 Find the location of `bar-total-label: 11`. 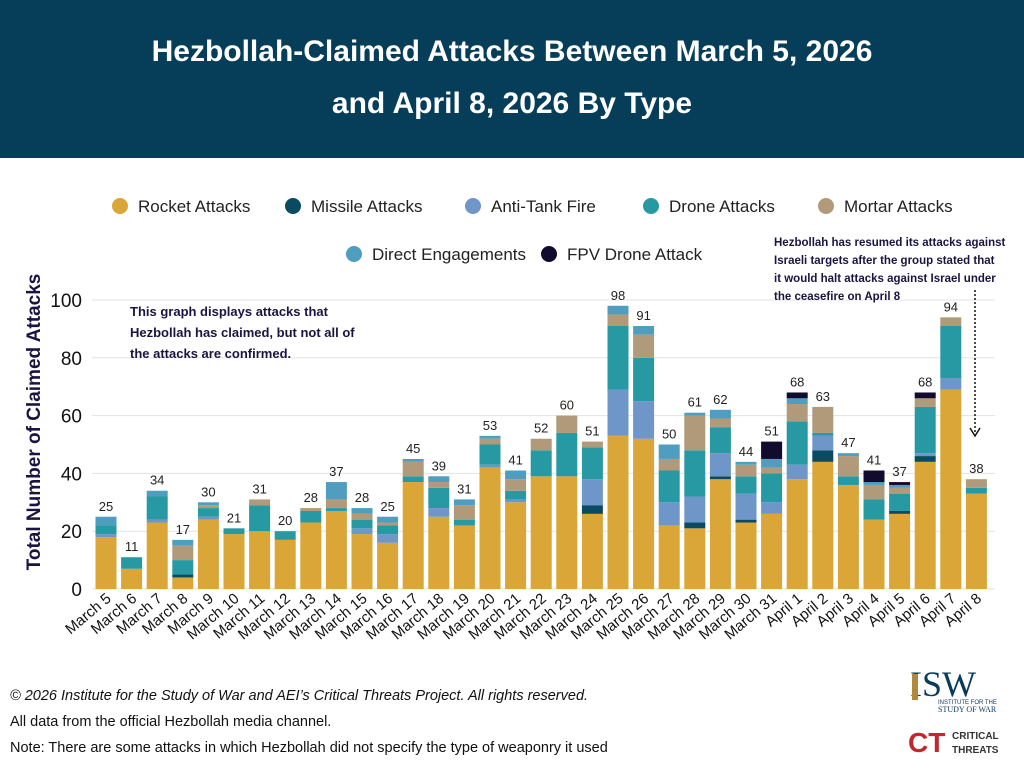

bar-total-label: 11 is located at coordinates (132, 546).